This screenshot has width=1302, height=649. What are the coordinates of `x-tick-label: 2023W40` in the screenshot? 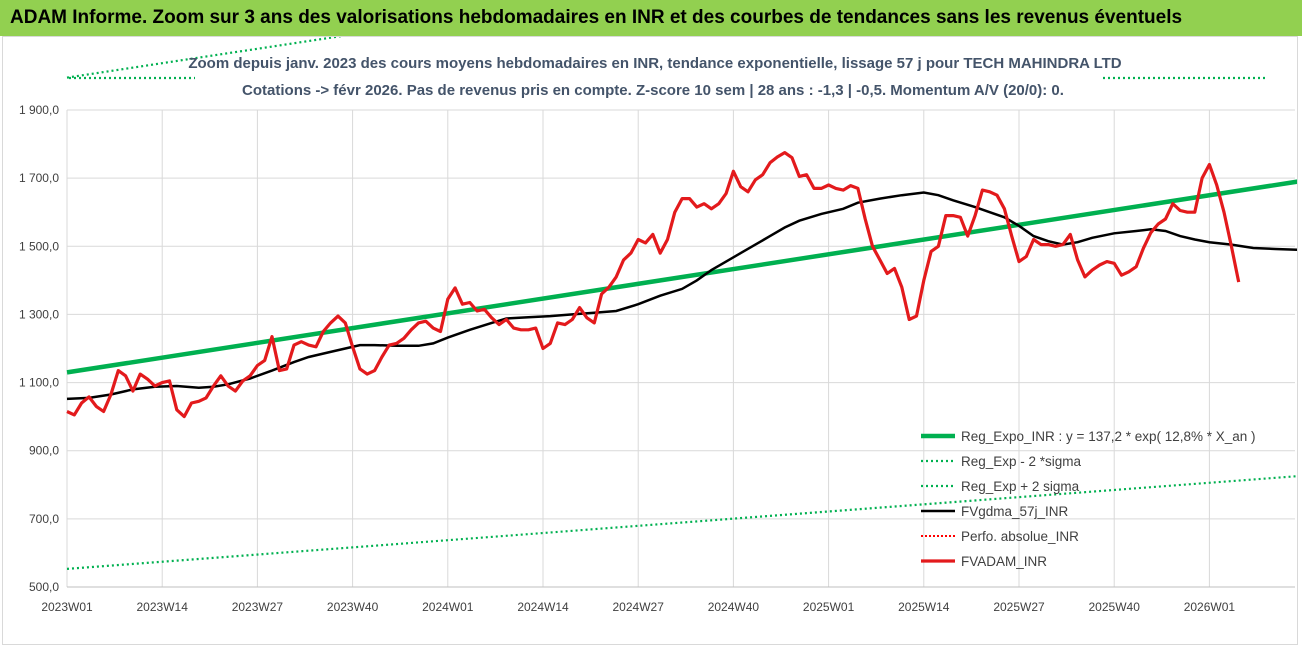 It's located at (353, 607).